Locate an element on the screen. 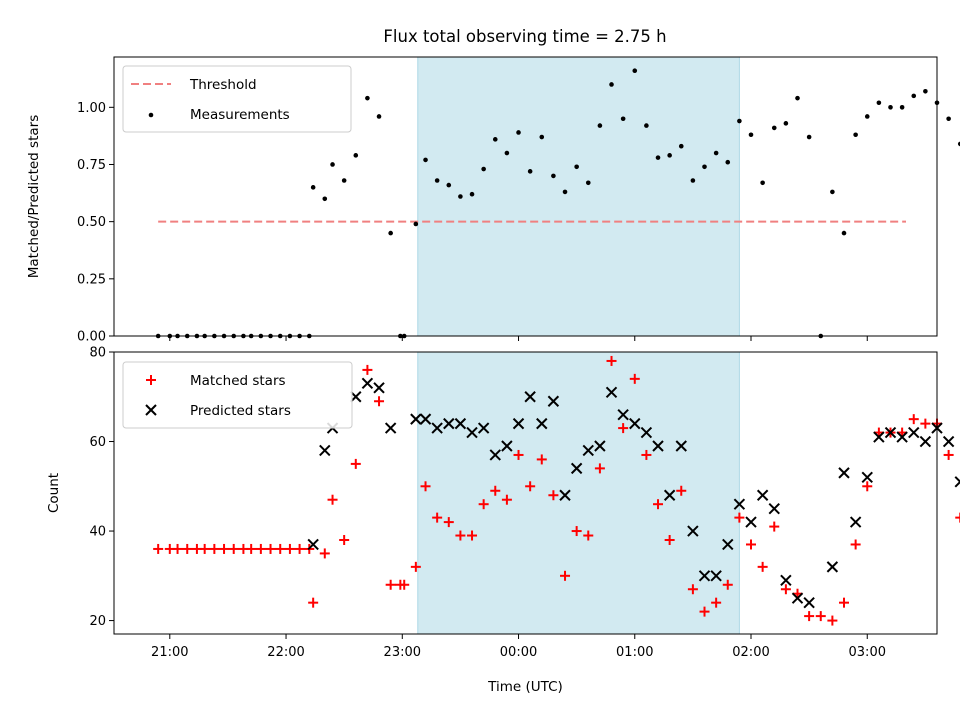  top-y-tick-label: 0.50 is located at coordinates (91, 222).